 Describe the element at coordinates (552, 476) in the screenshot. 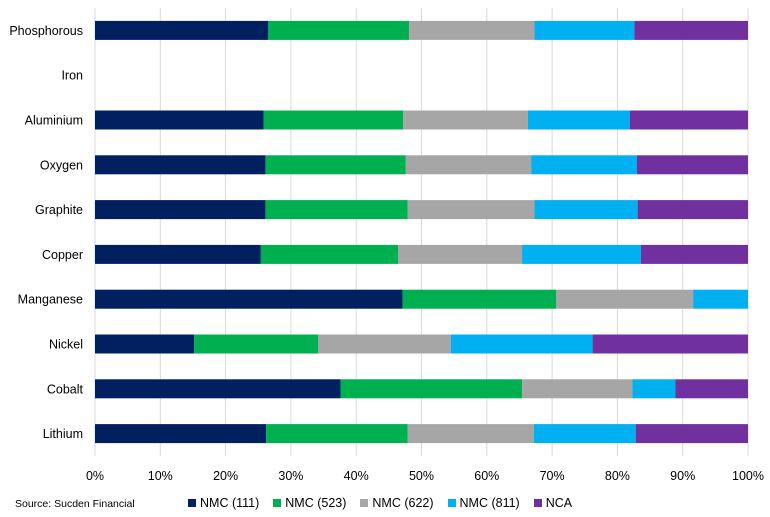

I see `x-tick-label: 70%` at that location.